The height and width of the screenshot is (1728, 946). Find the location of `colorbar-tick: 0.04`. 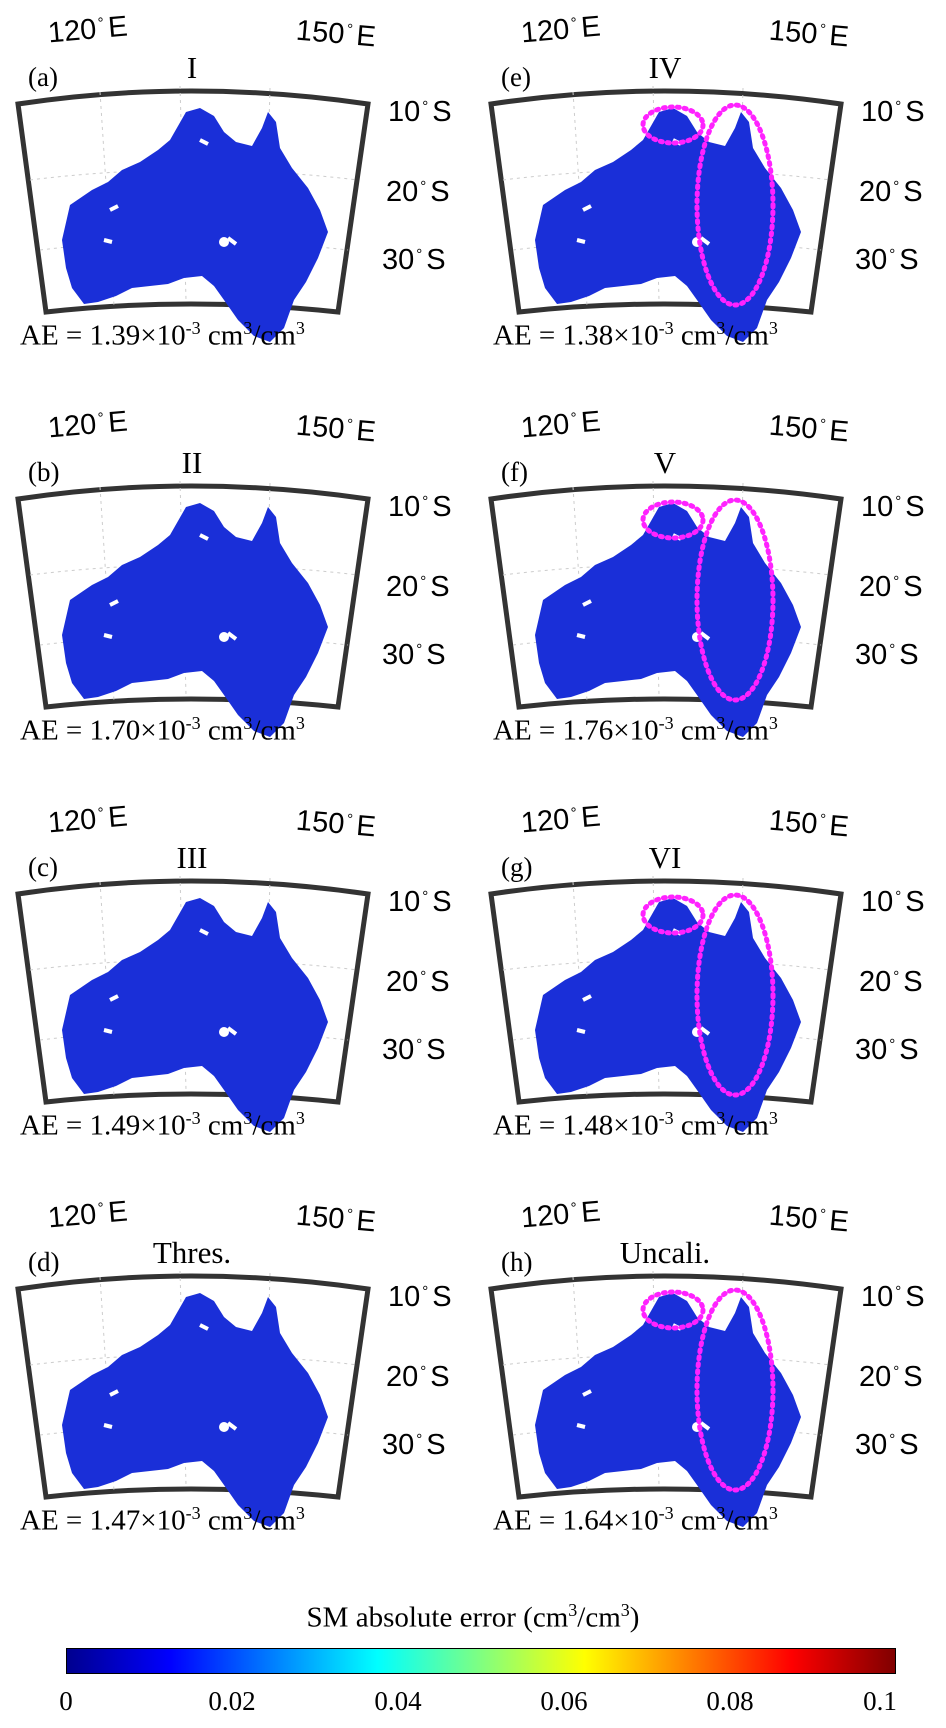

colorbar-tick: 0.04 is located at coordinates (398, 1701).